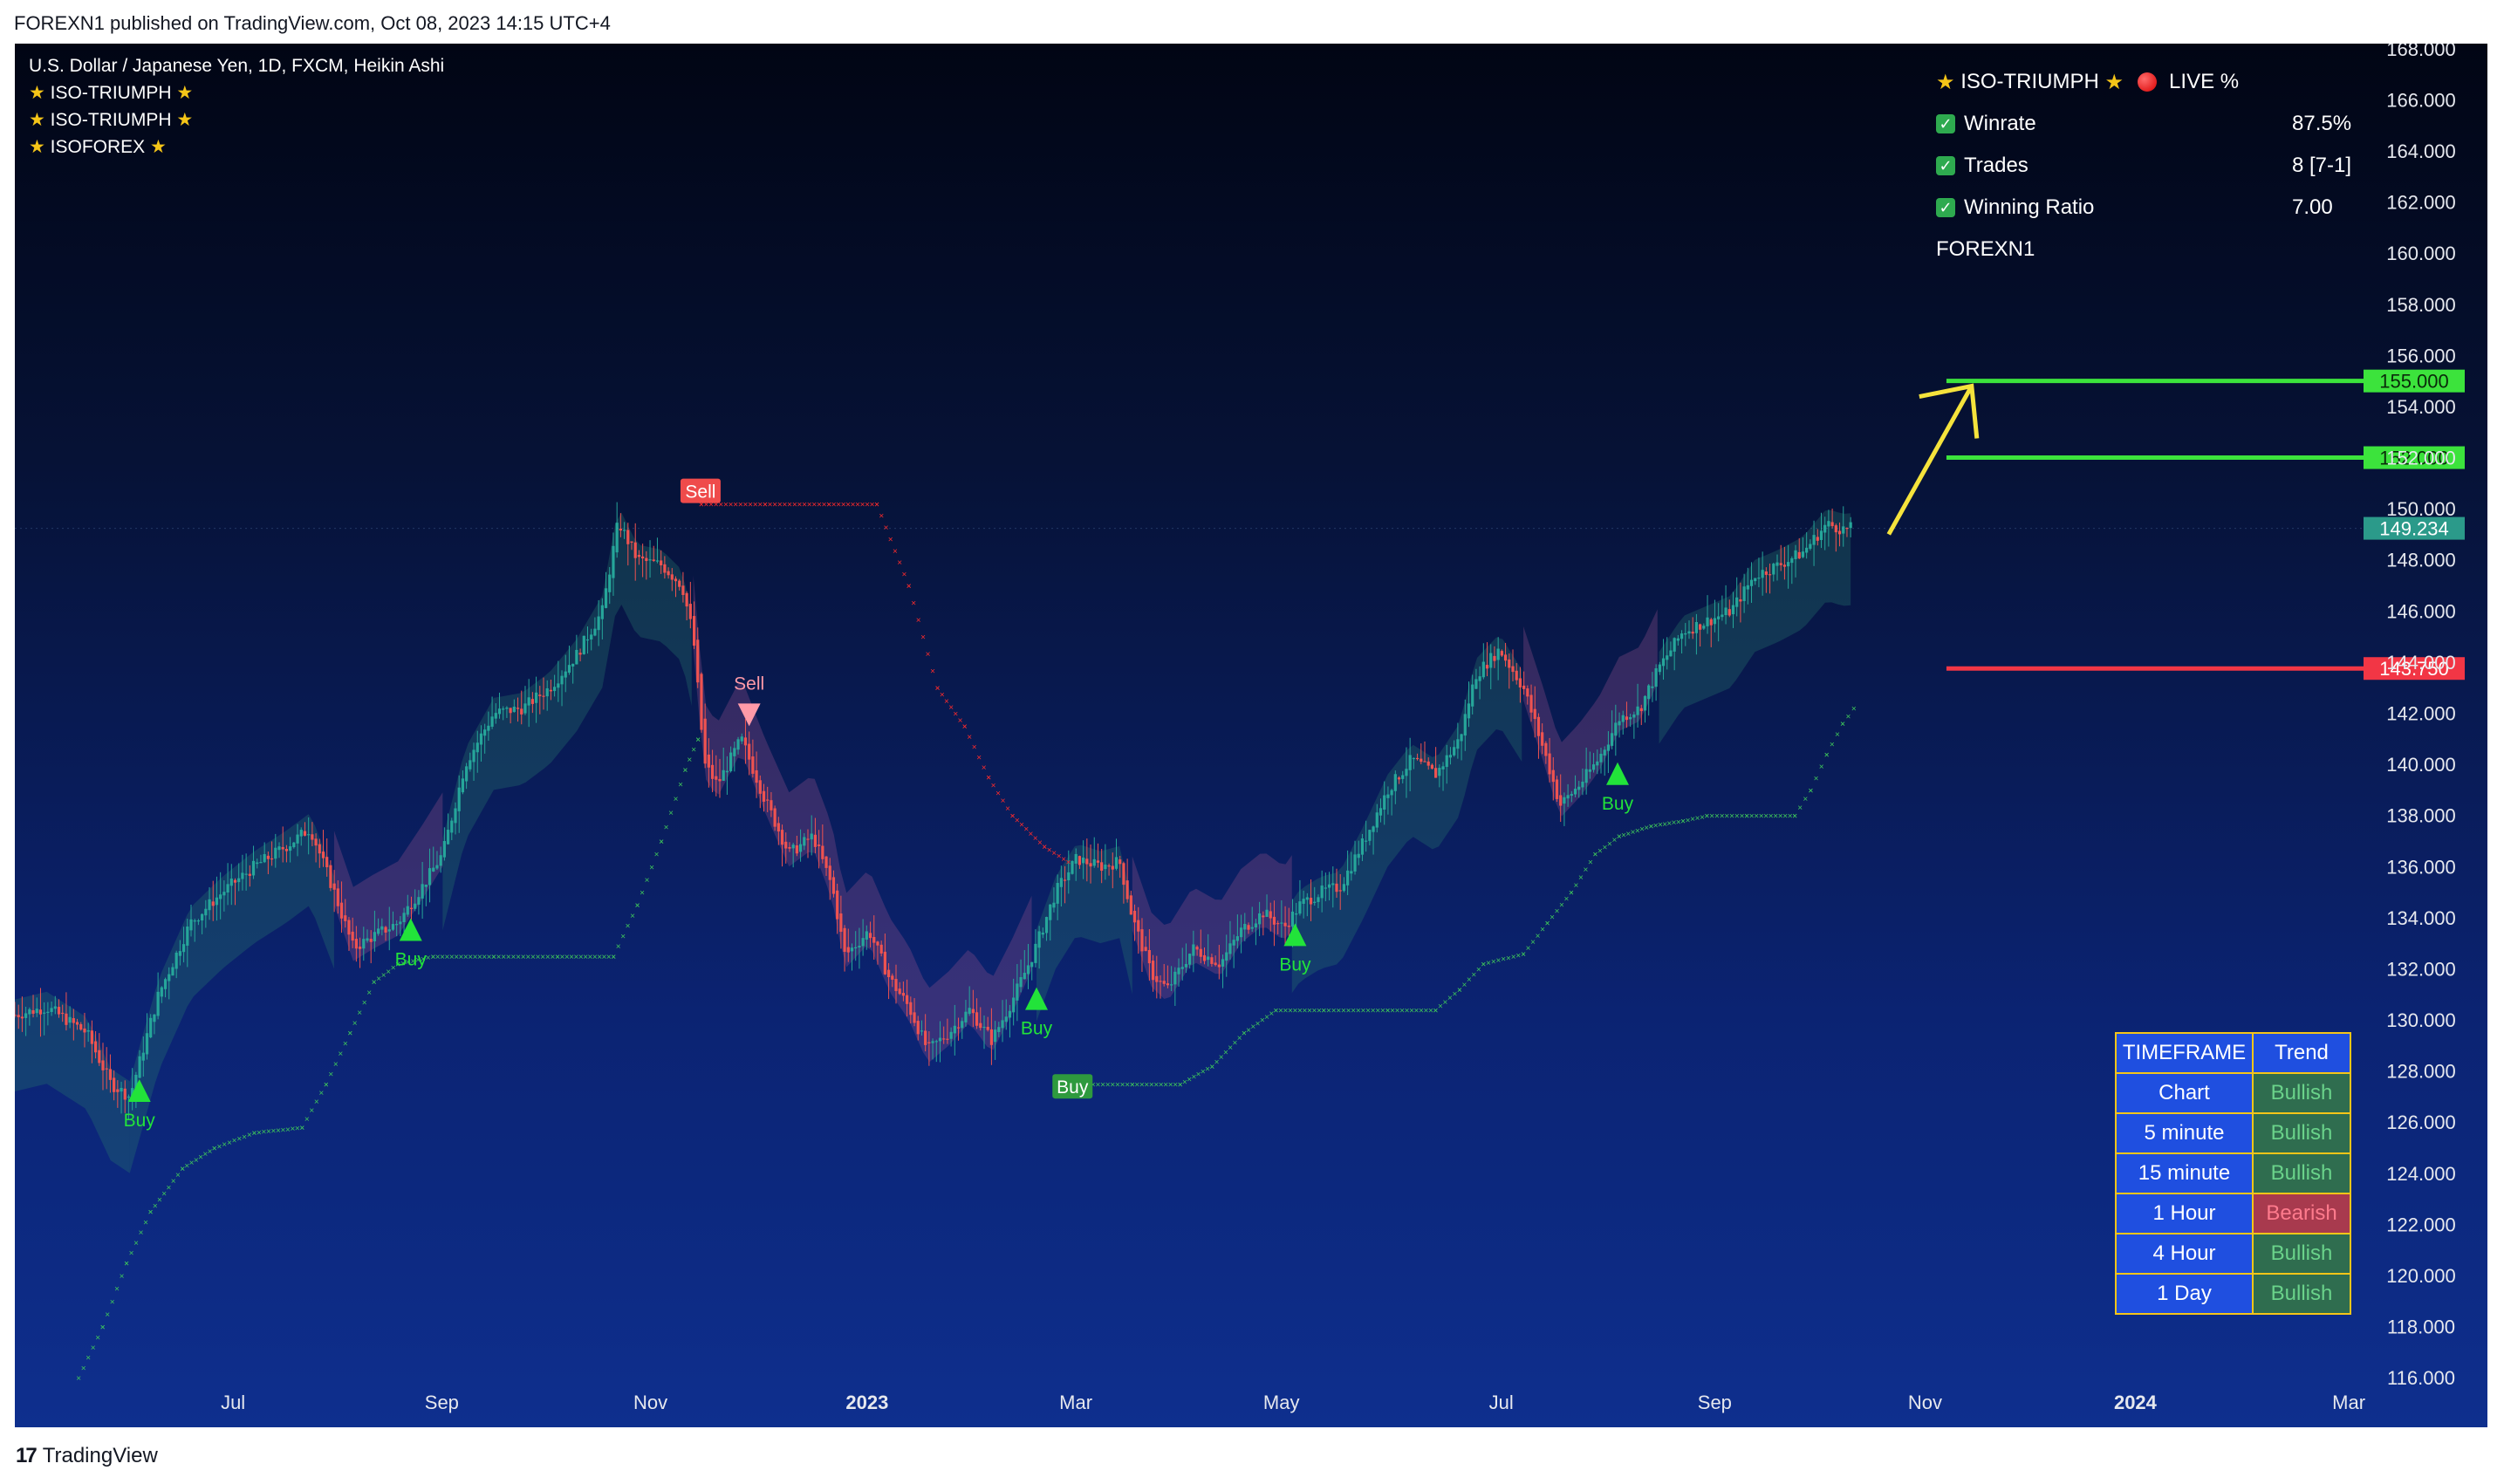 The image size is (2504, 1484). Describe the element at coordinates (2421, 1276) in the screenshot. I see `y-tick-label: 120.000` at that location.